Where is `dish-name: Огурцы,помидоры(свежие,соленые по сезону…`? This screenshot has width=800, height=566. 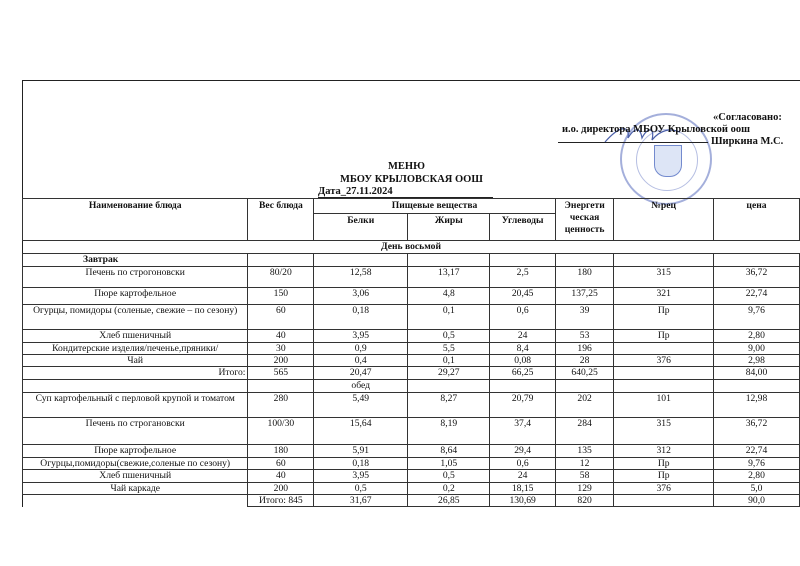
dish-name: Огурцы,помидоры(свежие,соленые по сезону… is located at coordinates (135, 463).